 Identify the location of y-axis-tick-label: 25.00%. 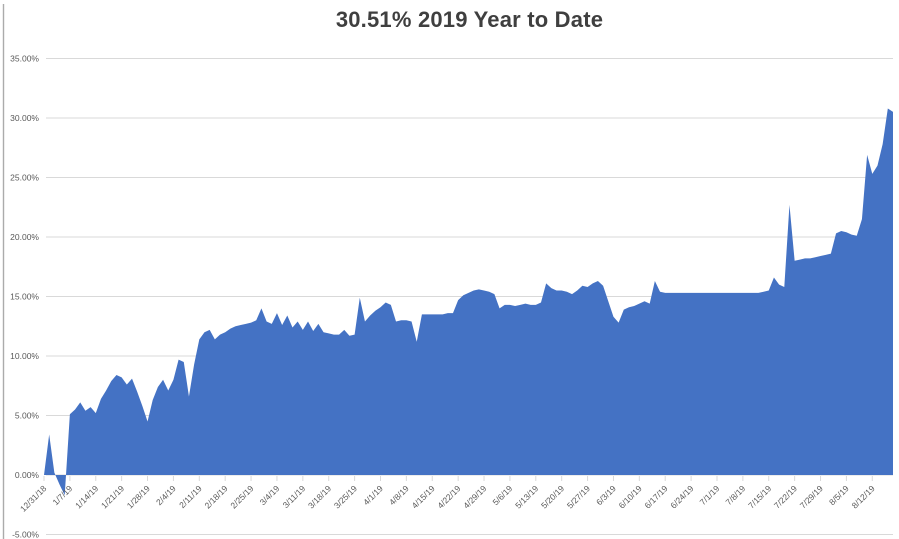
(24, 178).